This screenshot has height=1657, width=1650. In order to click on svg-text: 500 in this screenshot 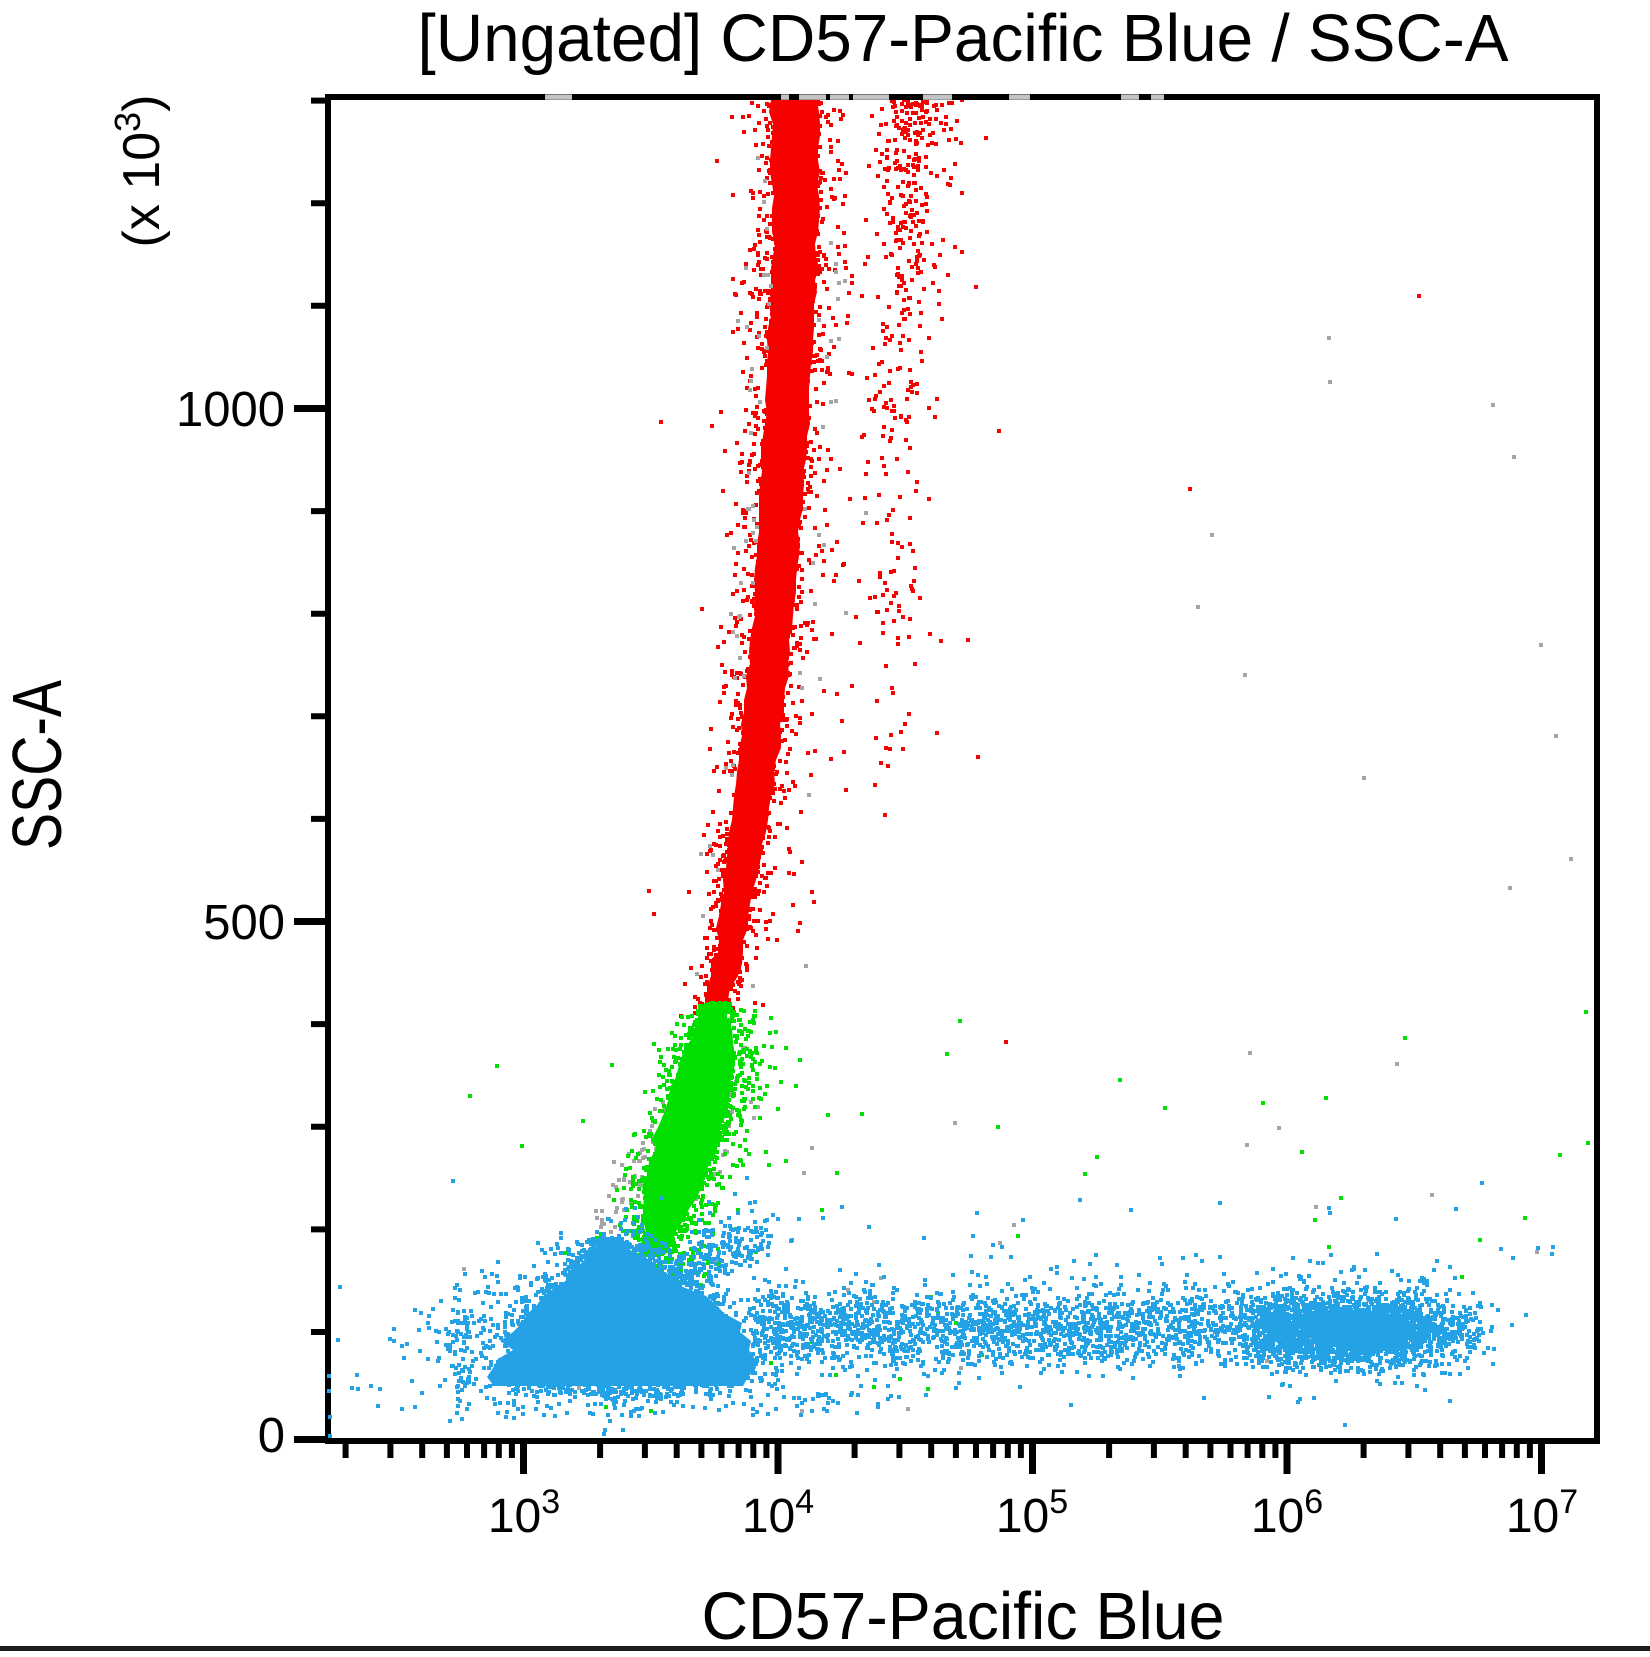, I will do `click(244, 923)`.